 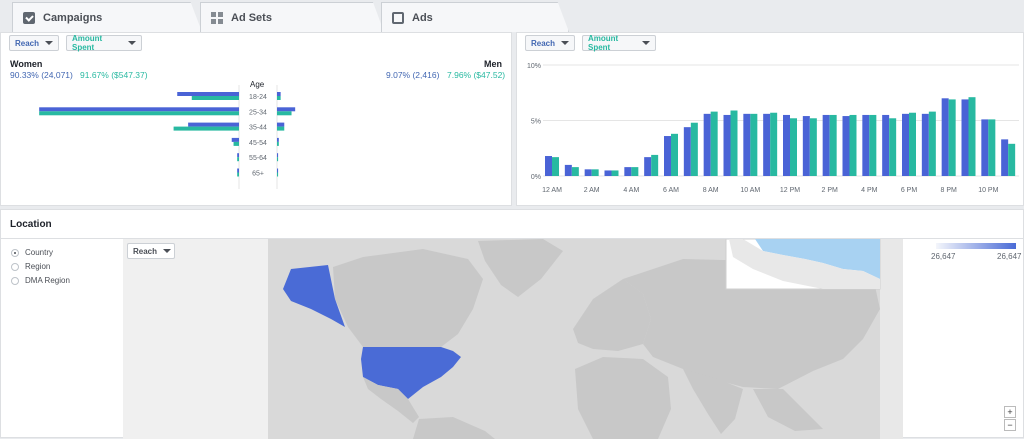 I want to click on radio-checked-icon, so click(x=15, y=252).